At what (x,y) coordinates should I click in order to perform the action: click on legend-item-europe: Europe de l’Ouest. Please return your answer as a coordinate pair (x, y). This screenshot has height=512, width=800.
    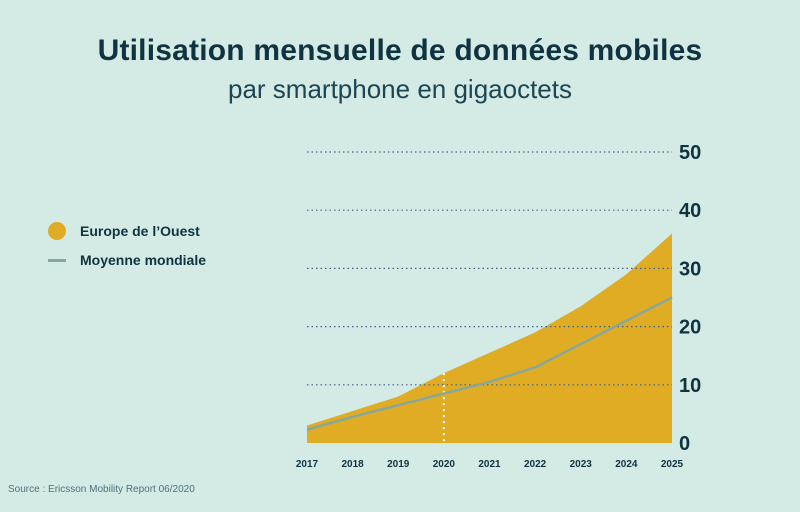
    Looking at the image, I should click on (127, 231).